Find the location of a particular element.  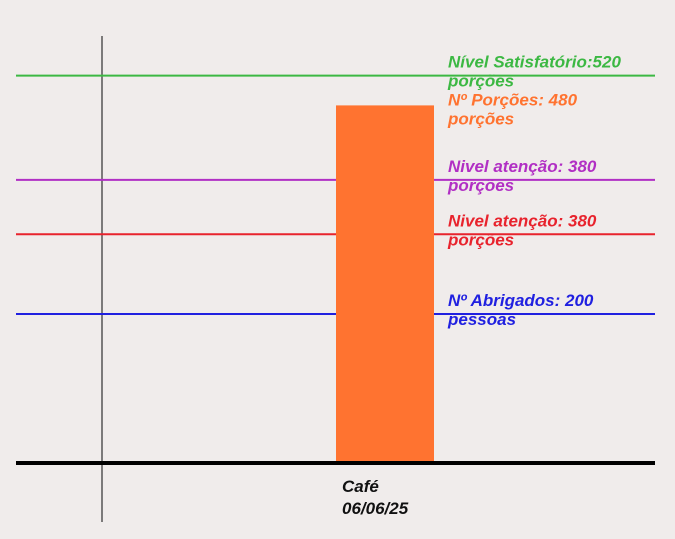

bar-value-label: Nº Porções: 480 porções is located at coordinates (512, 109).